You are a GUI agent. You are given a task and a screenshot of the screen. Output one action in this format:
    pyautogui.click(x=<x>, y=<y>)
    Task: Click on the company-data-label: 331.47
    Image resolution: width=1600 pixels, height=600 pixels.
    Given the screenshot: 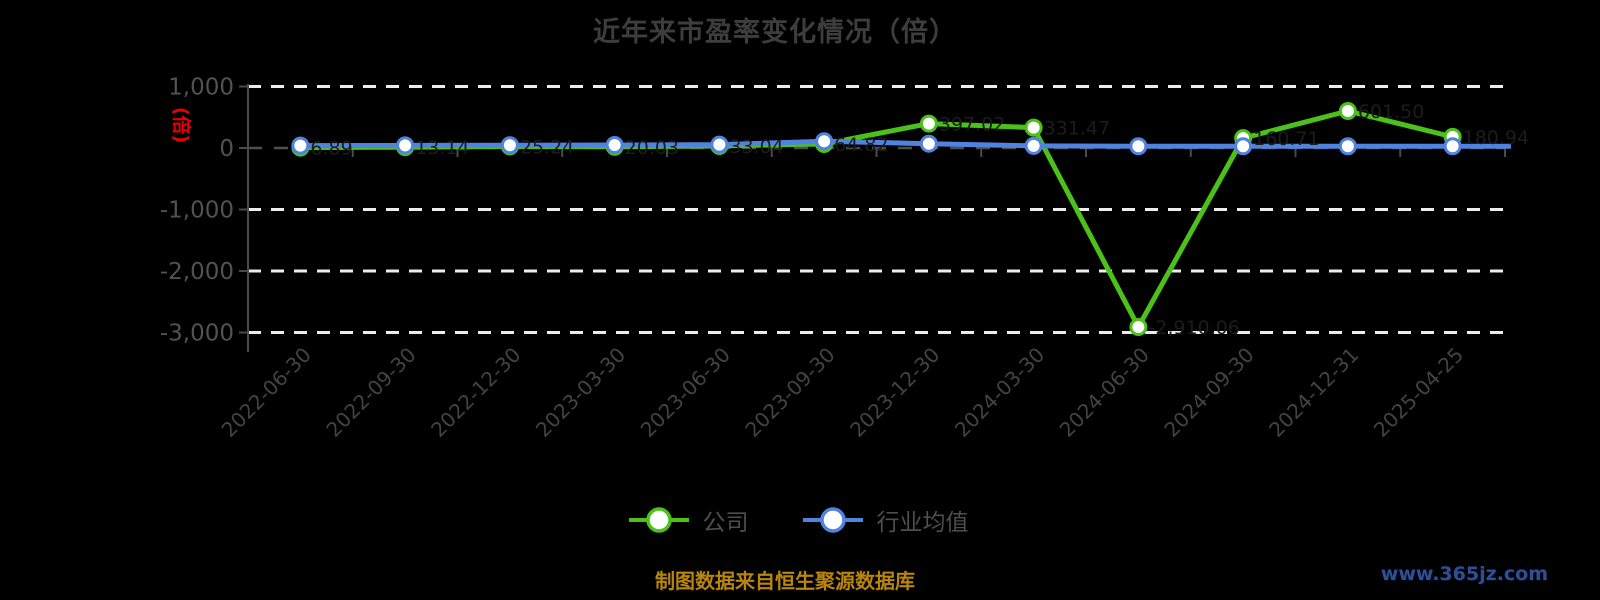 What is the action you would take?
    pyautogui.click(x=1077, y=129)
    